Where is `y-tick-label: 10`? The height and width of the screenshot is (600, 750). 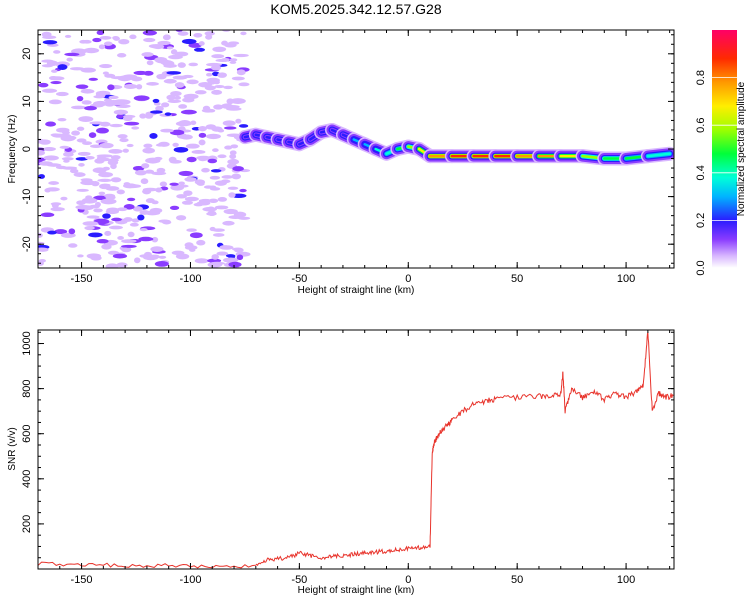 y-tick-label: 10 is located at coordinates (27, 101).